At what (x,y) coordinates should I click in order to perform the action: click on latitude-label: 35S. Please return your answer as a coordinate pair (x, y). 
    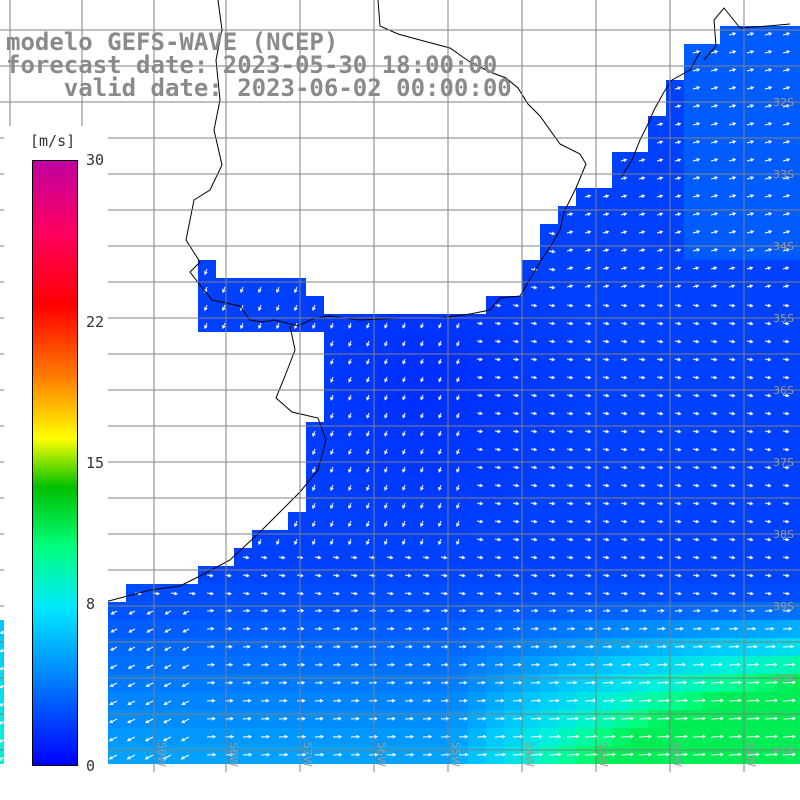
    Looking at the image, I should click on (783, 318).